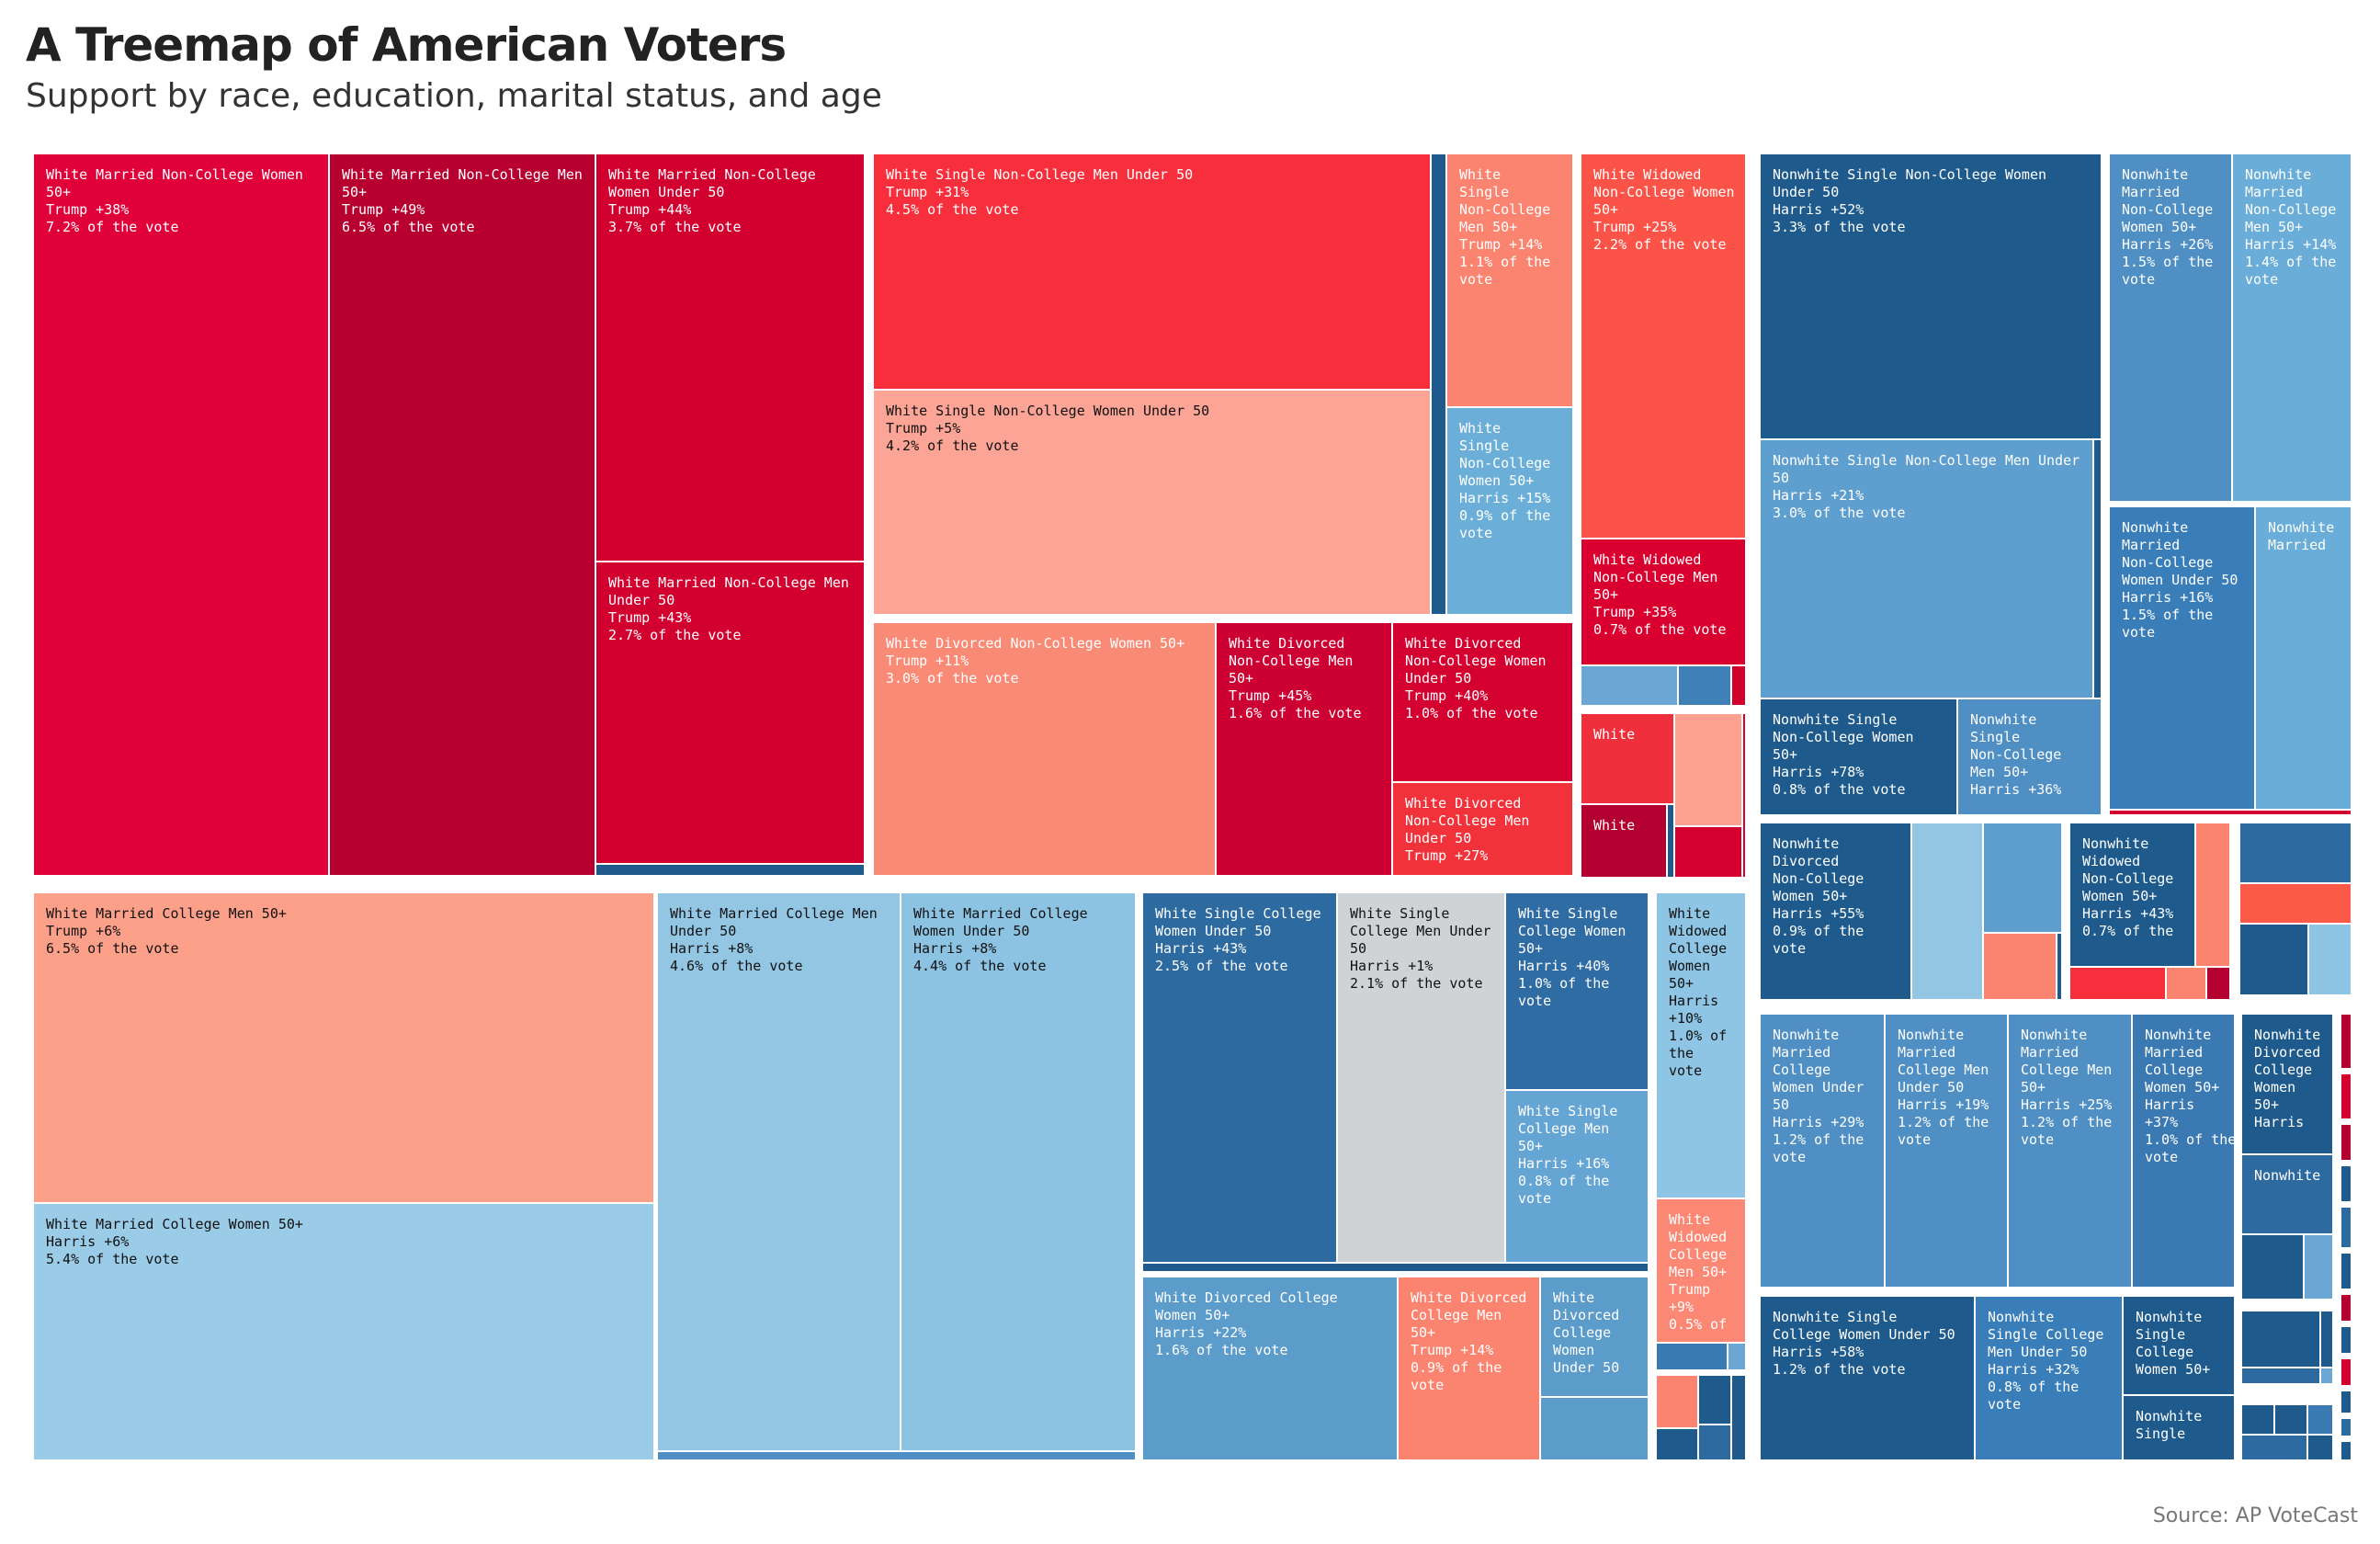 This screenshot has width=2380, height=1544. Describe the element at coordinates (2346, 1308) in the screenshot. I see `treemap-tile-s53` at that location.